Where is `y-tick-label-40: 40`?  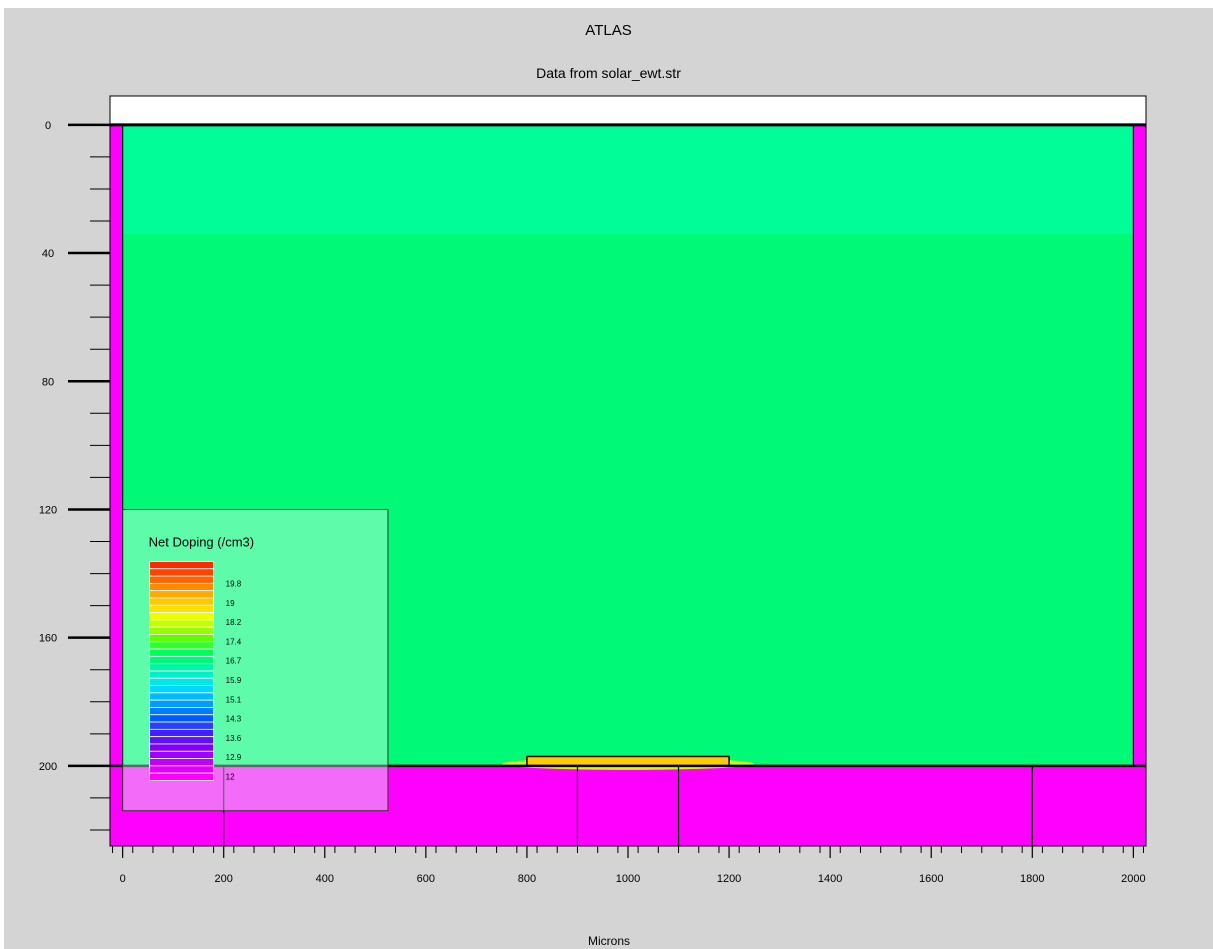 y-tick-label-40: 40 is located at coordinates (48, 254).